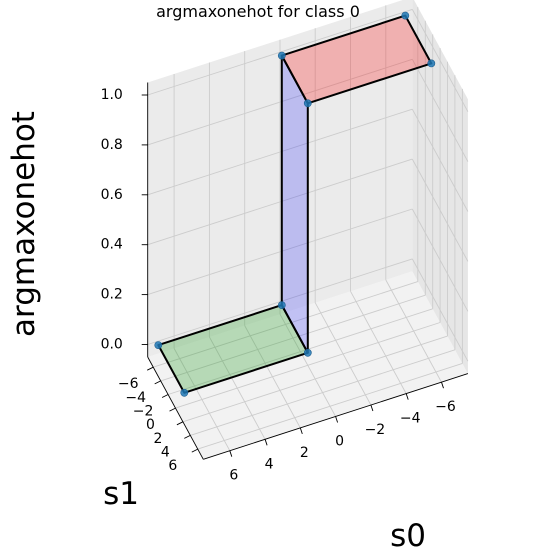 This screenshot has height=559, width=534. What do you see at coordinates (375, 430) in the screenshot?
I see `x-tick-label: −2` at bounding box center [375, 430].